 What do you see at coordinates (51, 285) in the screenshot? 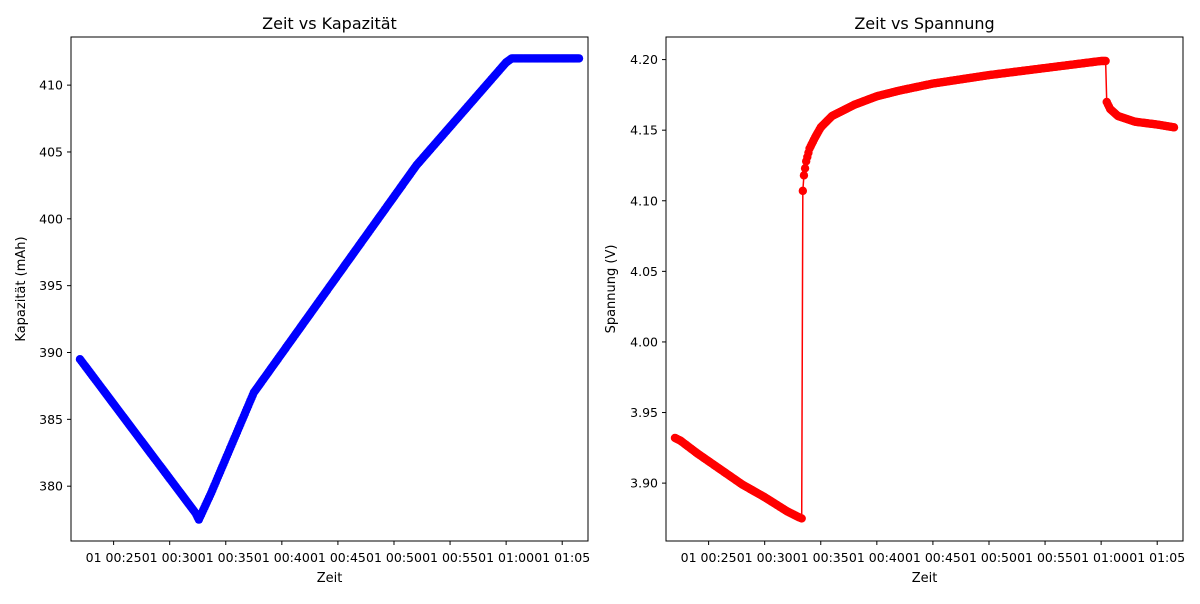
I see `y-tick-label: 395` at bounding box center [51, 285].